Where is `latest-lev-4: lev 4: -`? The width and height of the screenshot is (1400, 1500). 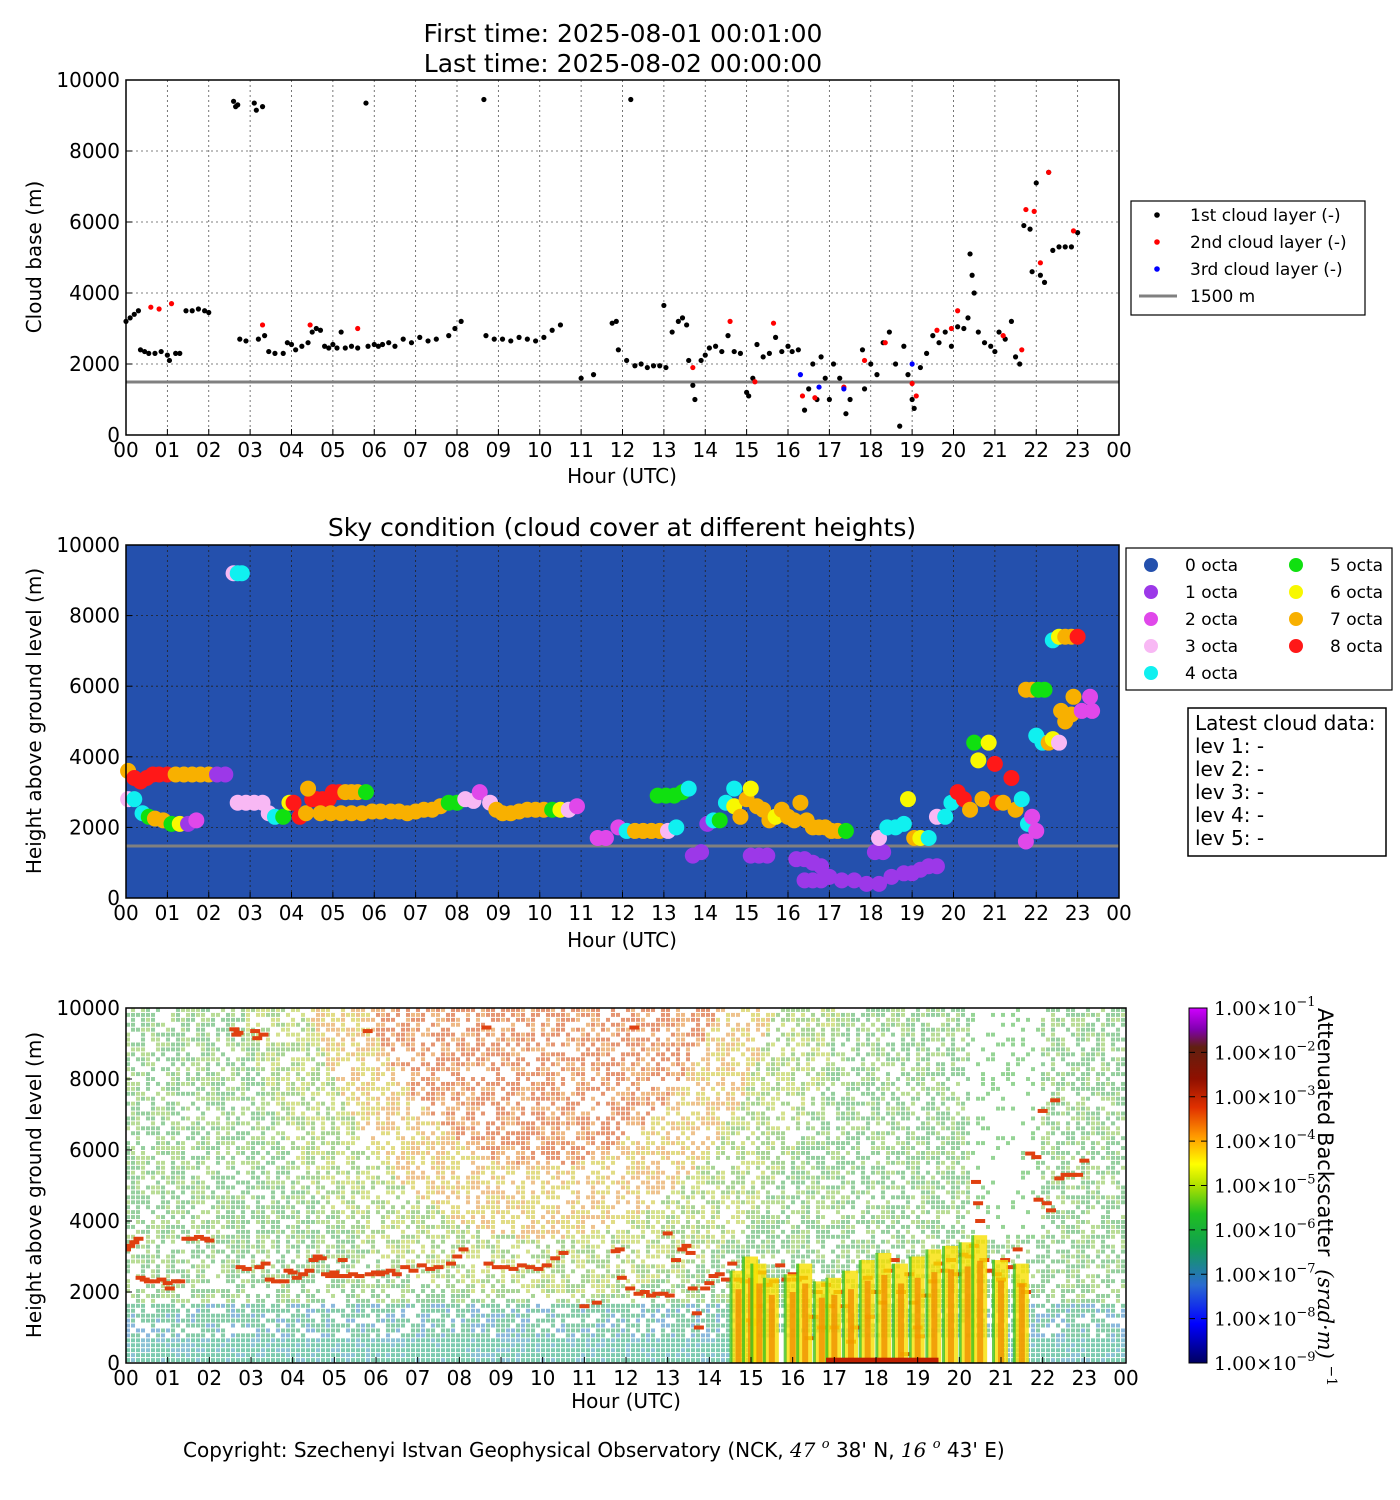
latest-lev-4: lev 4: - is located at coordinates (1229, 815).